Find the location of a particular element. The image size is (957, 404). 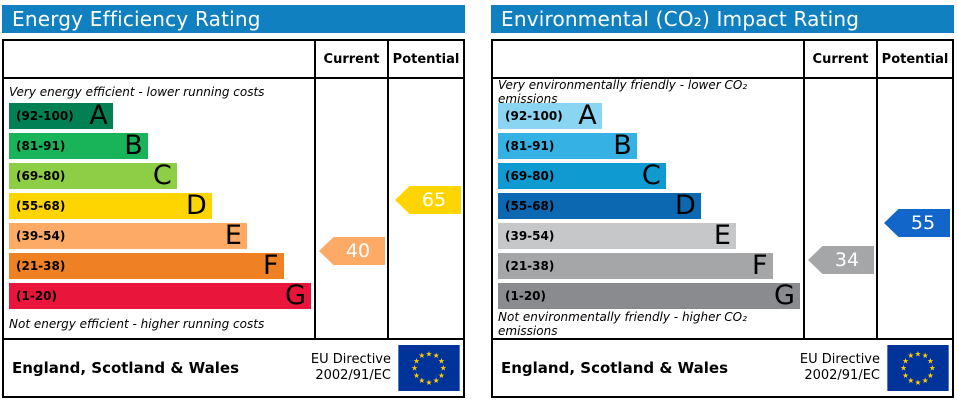

chart-title-bar: Environmental (CO₂) Impact Rating is located at coordinates (722, 19).